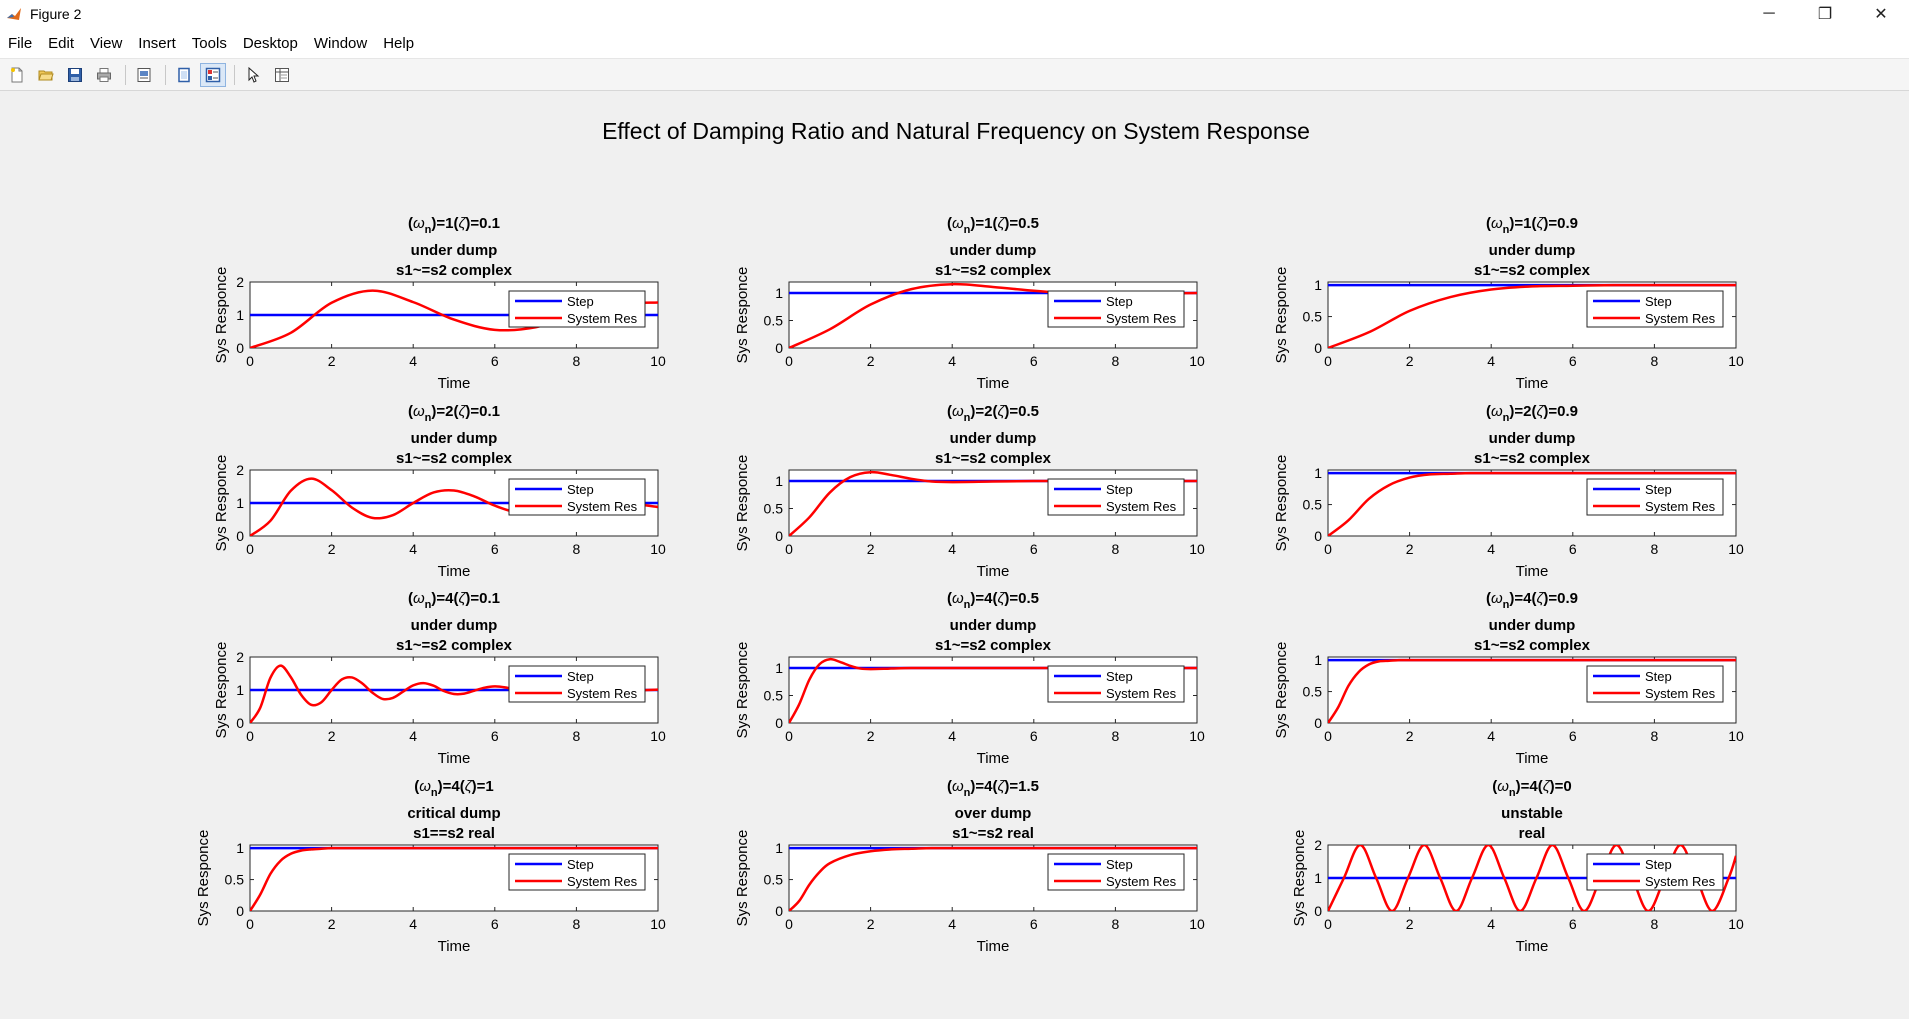  I want to click on x-tick-label: 2, so click(871, 924).